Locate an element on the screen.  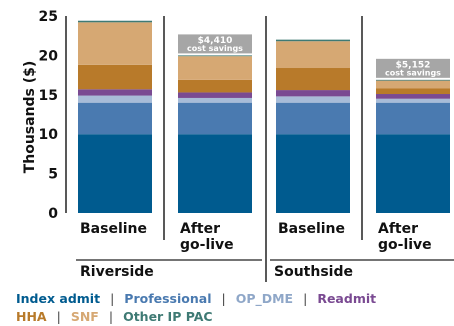
group-label: Riverside is located at coordinates (117, 272).